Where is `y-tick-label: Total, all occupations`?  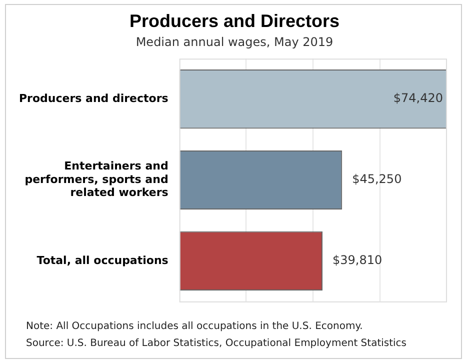 y-tick-label: Total, all occupations is located at coordinates (102, 260).